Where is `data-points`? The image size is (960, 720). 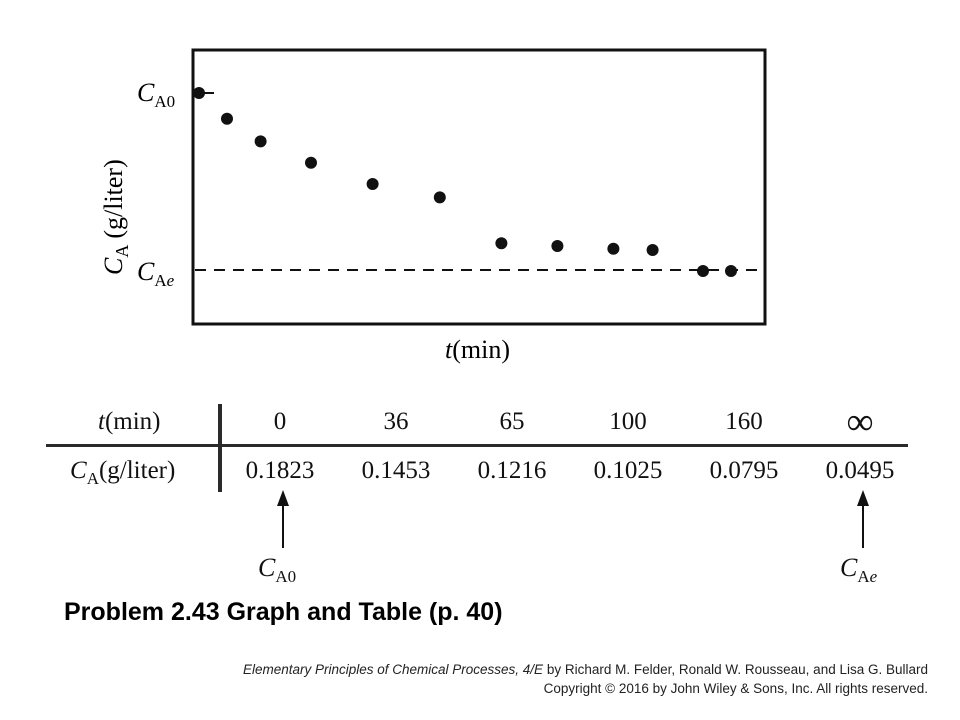 data-points is located at coordinates (465, 182).